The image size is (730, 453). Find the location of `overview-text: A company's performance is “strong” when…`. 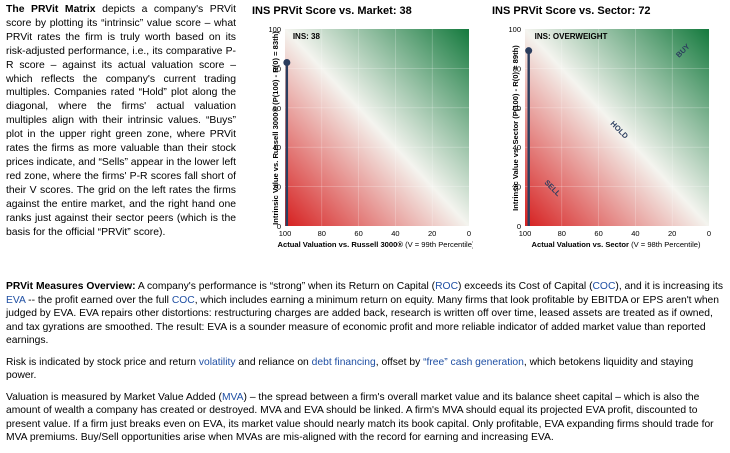

overview-text: A company's performance is “strong” when… is located at coordinates (285, 286).